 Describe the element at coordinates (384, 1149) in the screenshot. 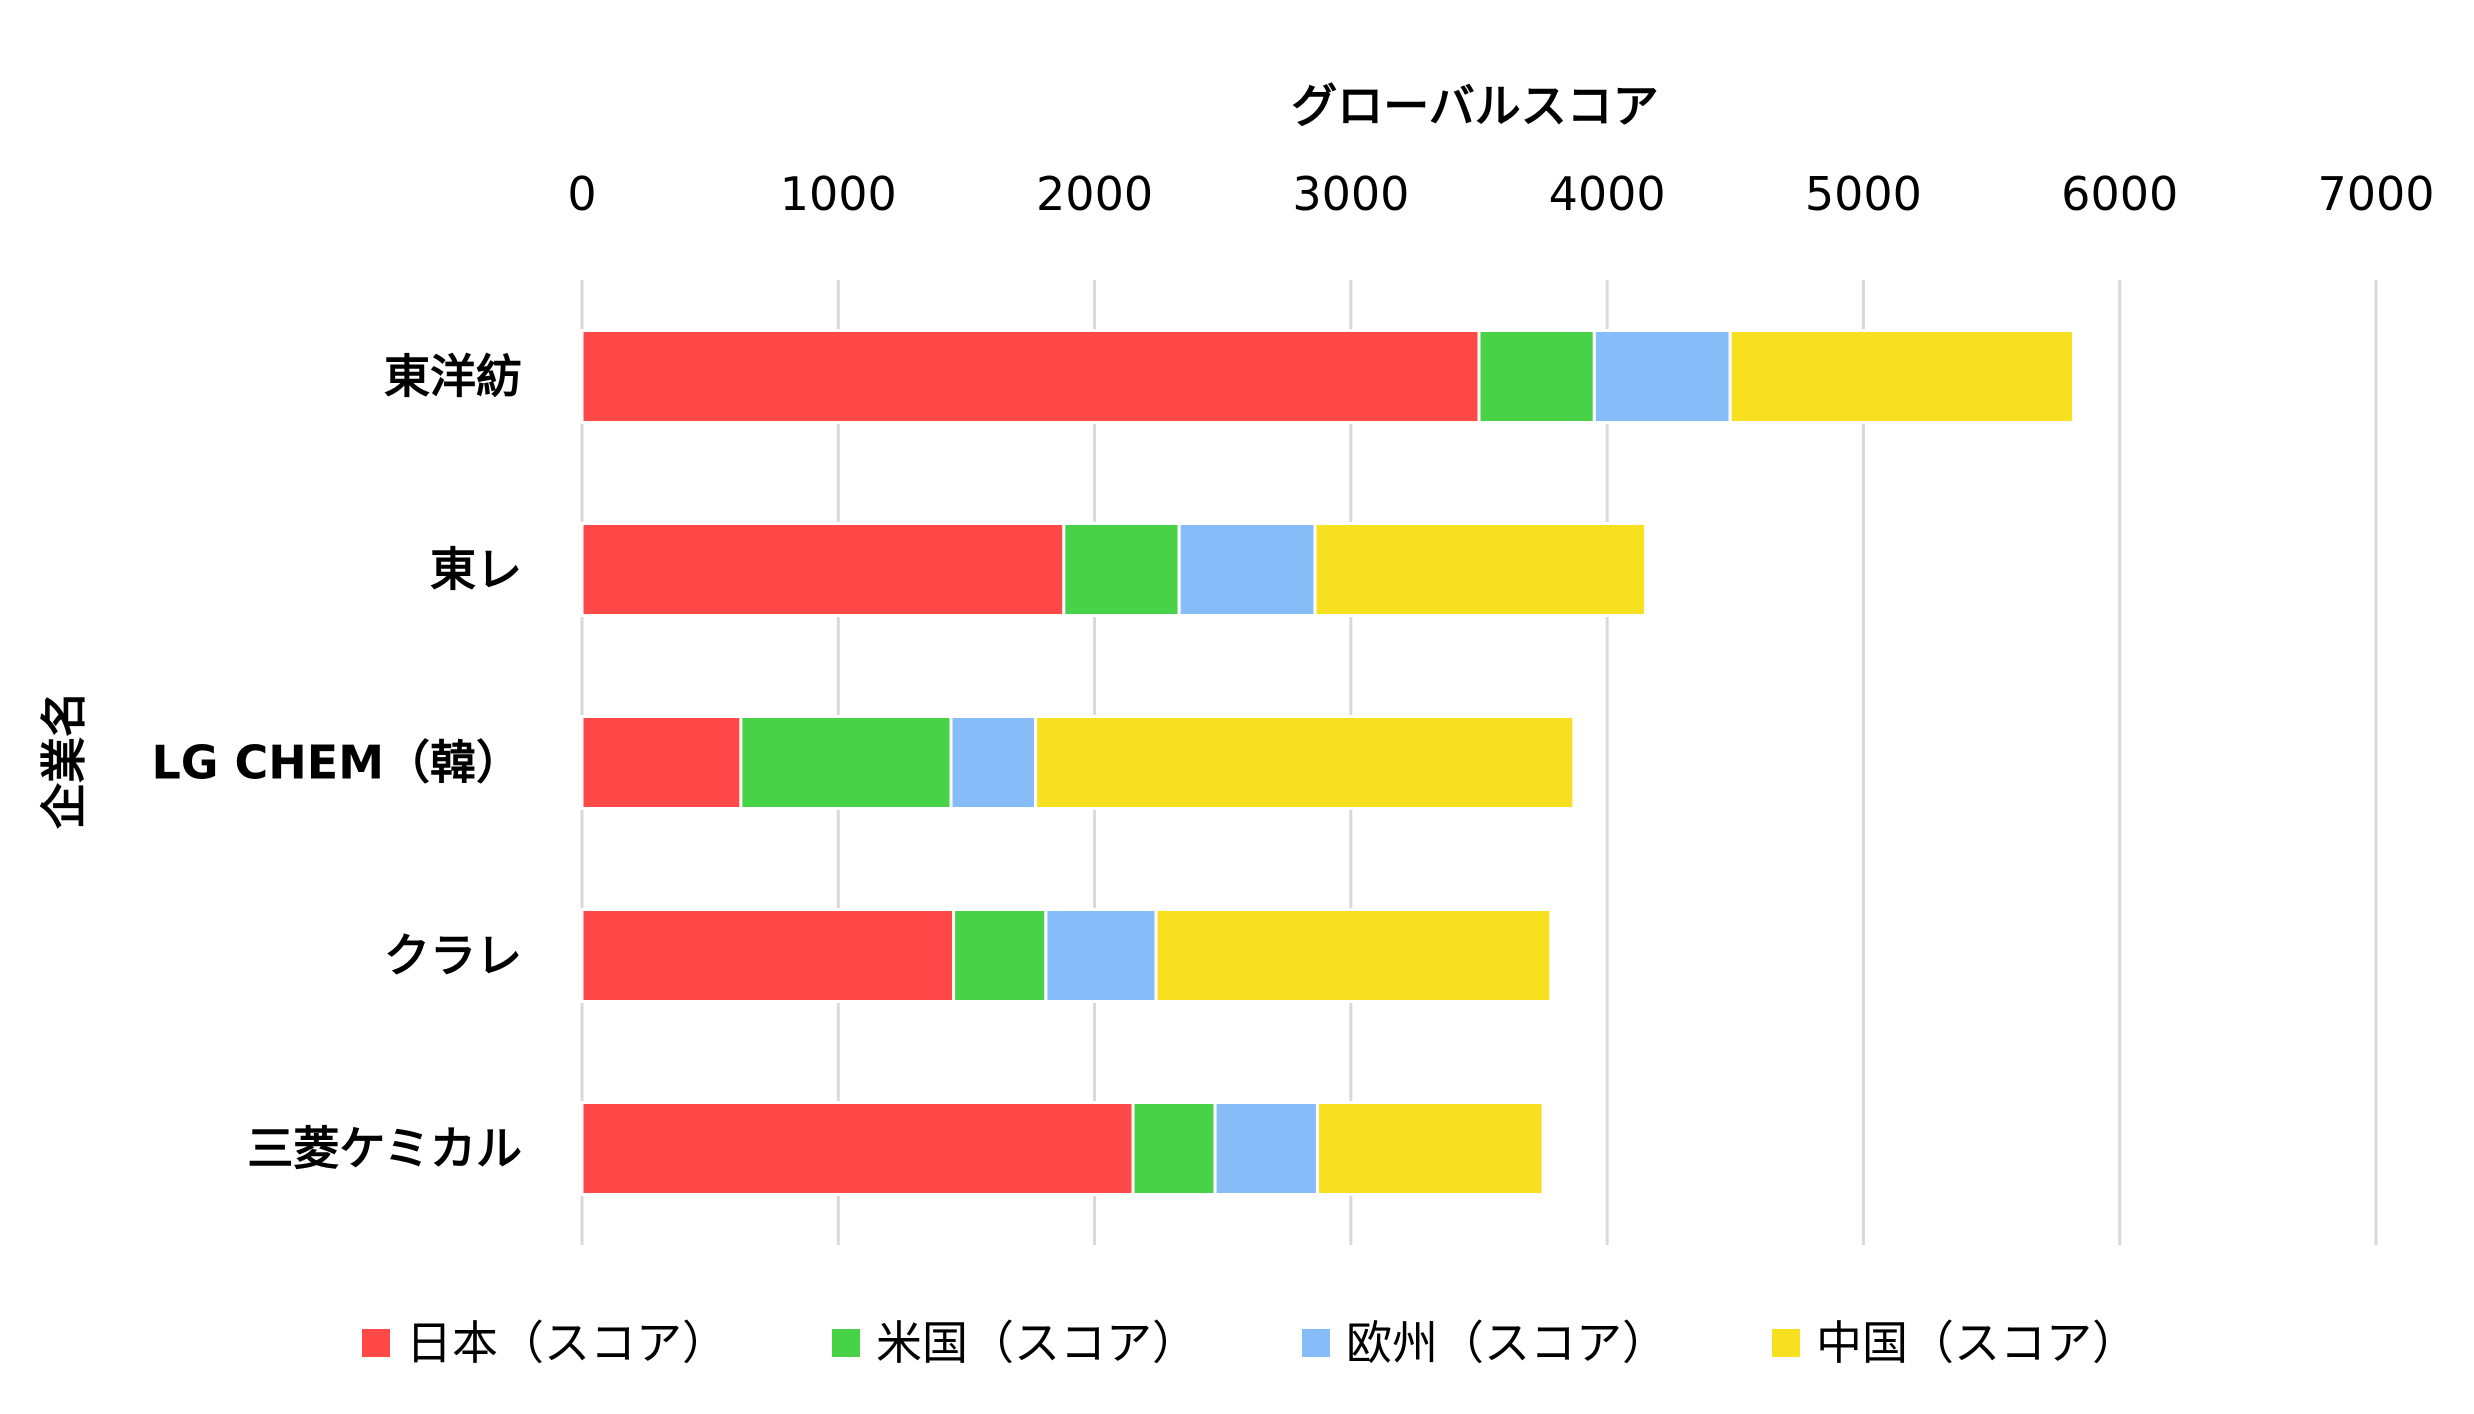

I see `category-label: 三菱ケミカル` at that location.